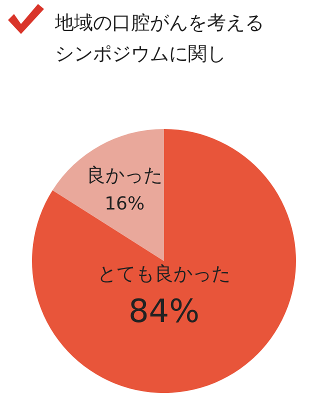 The height and width of the screenshot is (405, 333). I want to click on slice-label: 良かった, so click(124, 175).